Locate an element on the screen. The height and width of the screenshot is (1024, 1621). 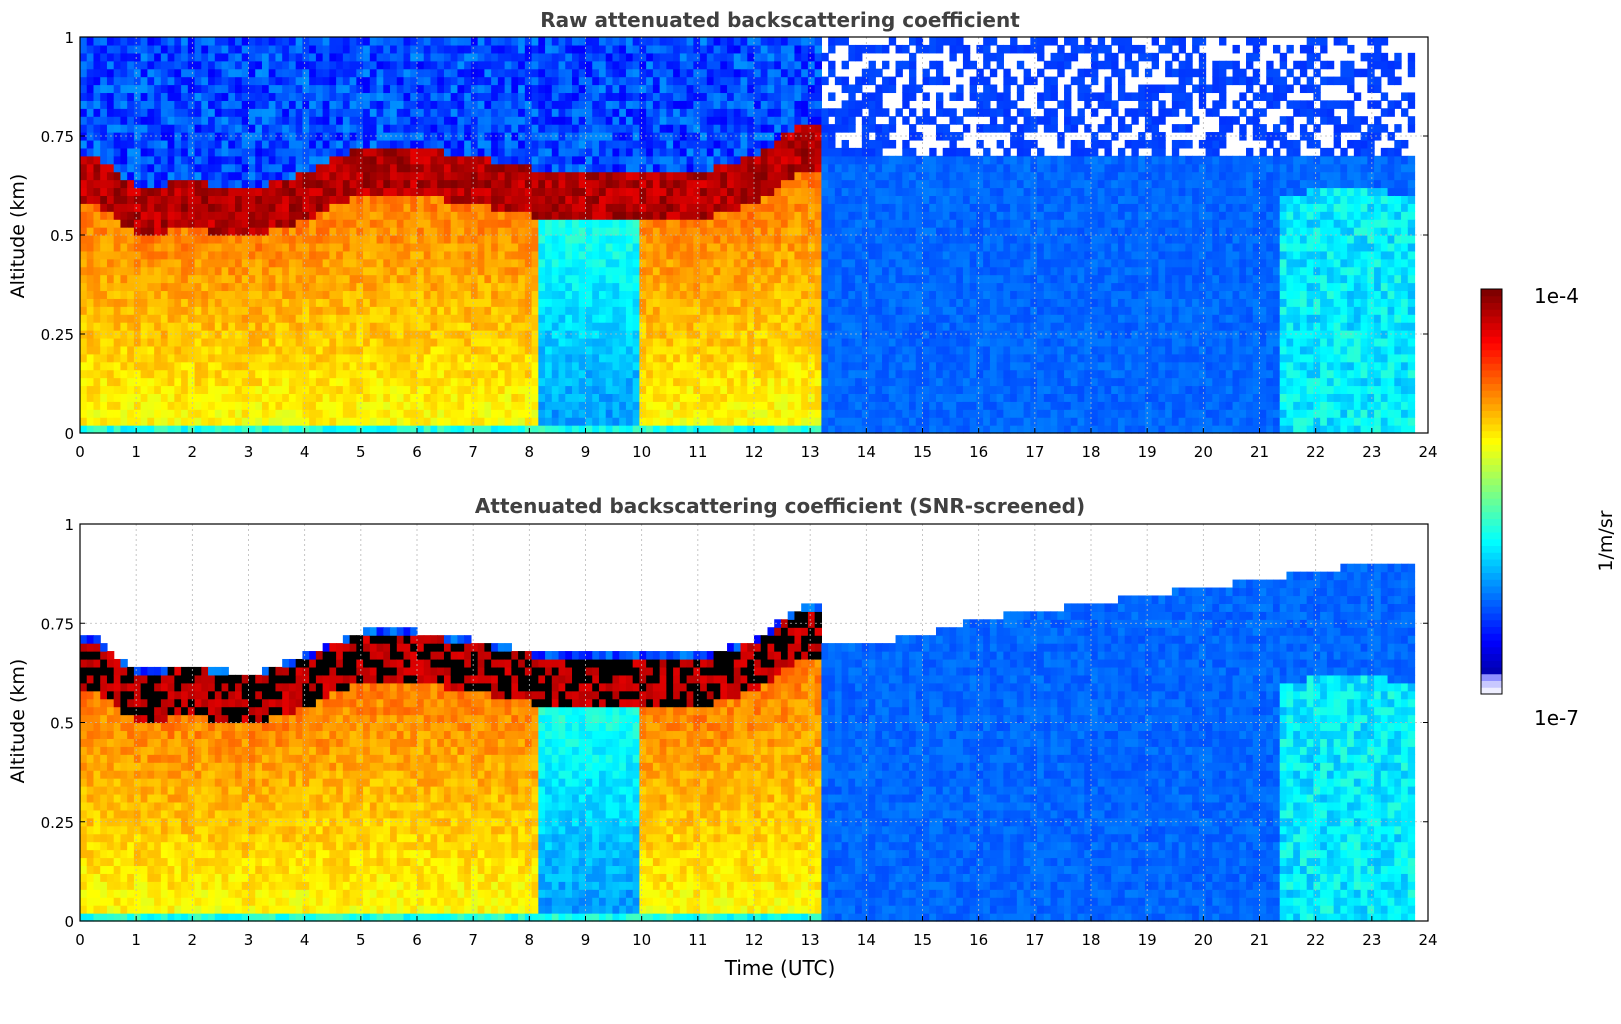
bottom-x-tick-label: 12 is located at coordinates (753, 940).